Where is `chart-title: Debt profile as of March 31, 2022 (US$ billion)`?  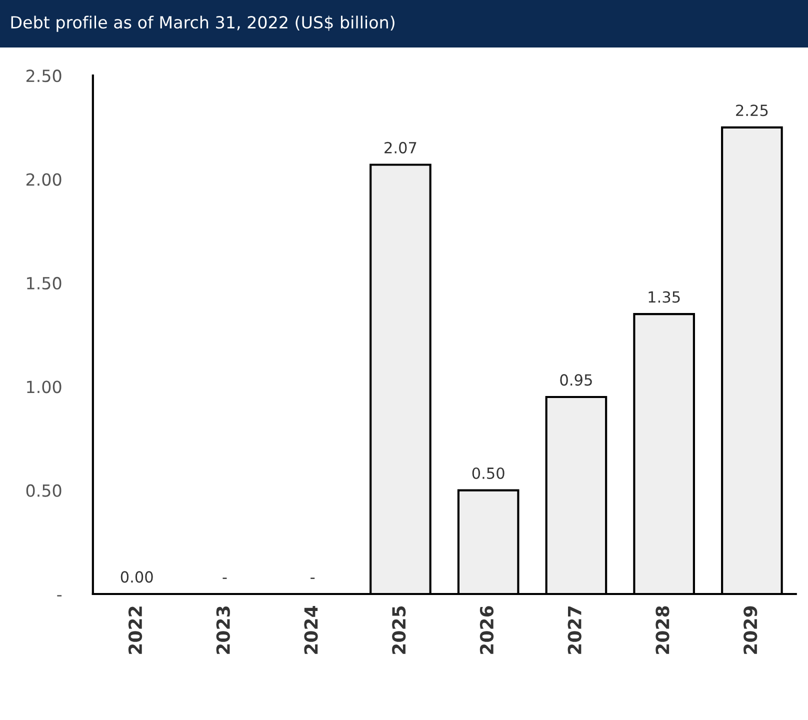
chart-title: Debt profile as of March 31, 2022 (US$ billion) is located at coordinates (202, 24).